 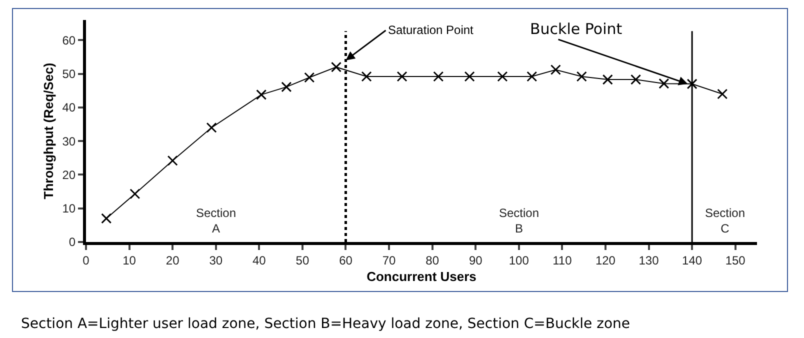 What do you see at coordinates (649, 260) in the screenshot?
I see `x-tick-label: 130` at bounding box center [649, 260].